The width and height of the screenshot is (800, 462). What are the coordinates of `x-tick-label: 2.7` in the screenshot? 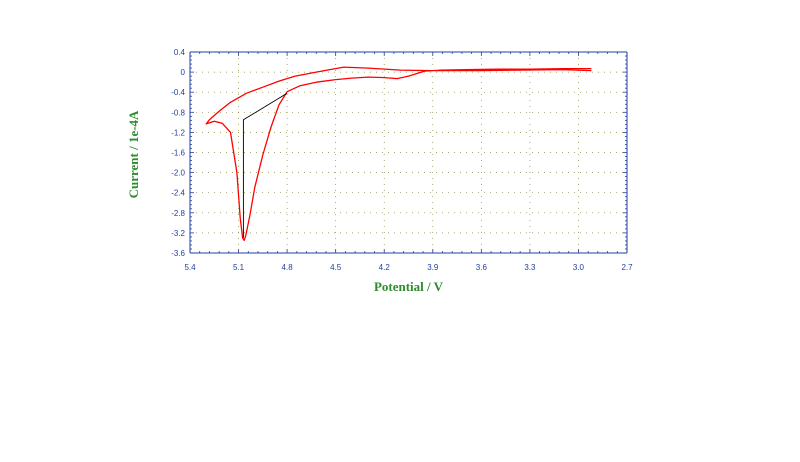 It's located at (627, 267).